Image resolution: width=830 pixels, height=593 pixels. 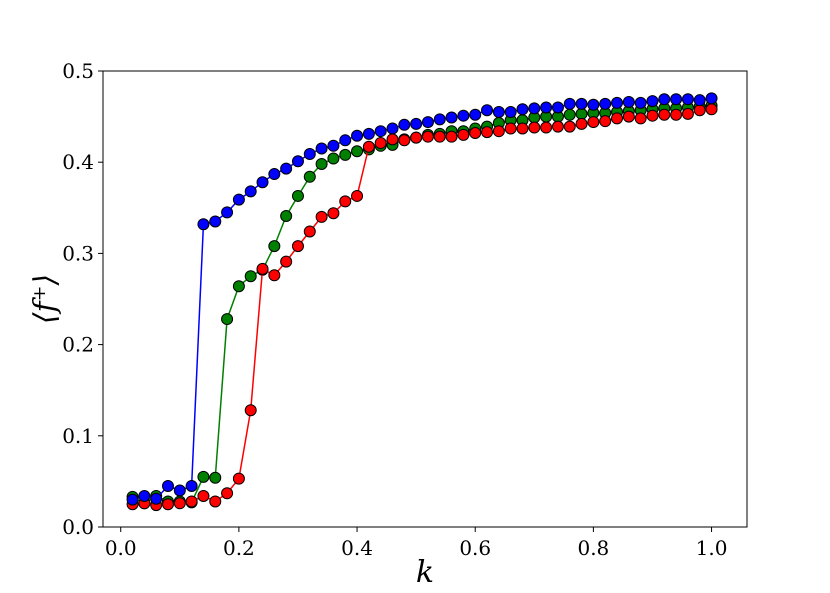 I want to click on y-tick-label: 0.3, so click(x=78, y=253).